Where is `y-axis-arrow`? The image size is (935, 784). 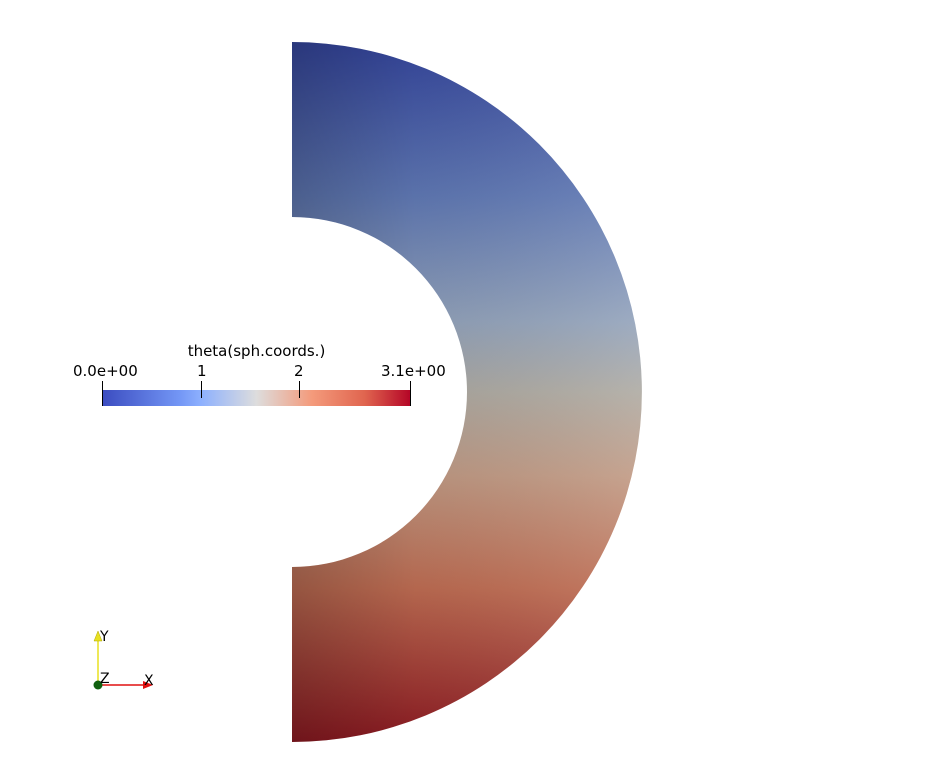 y-axis-arrow is located at coordinates (98, 636).